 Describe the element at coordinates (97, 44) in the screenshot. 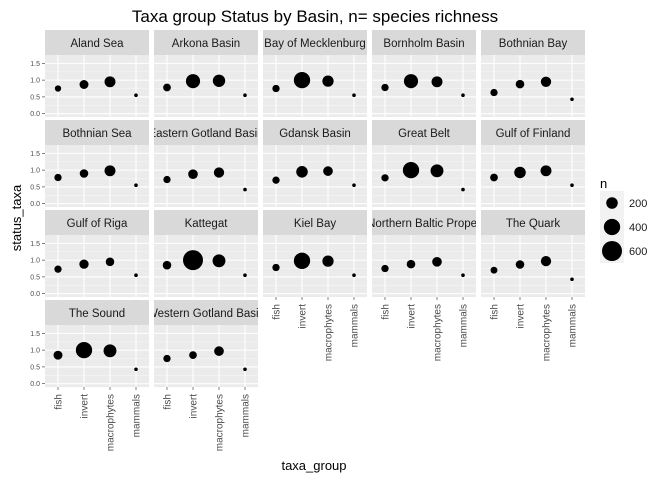

I see `facet-title: Aland Sea` at that location.